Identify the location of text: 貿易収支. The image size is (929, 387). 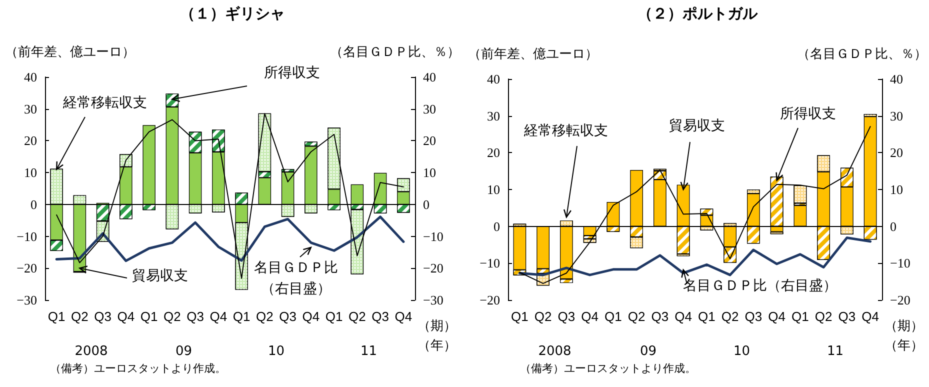
(697, 126).